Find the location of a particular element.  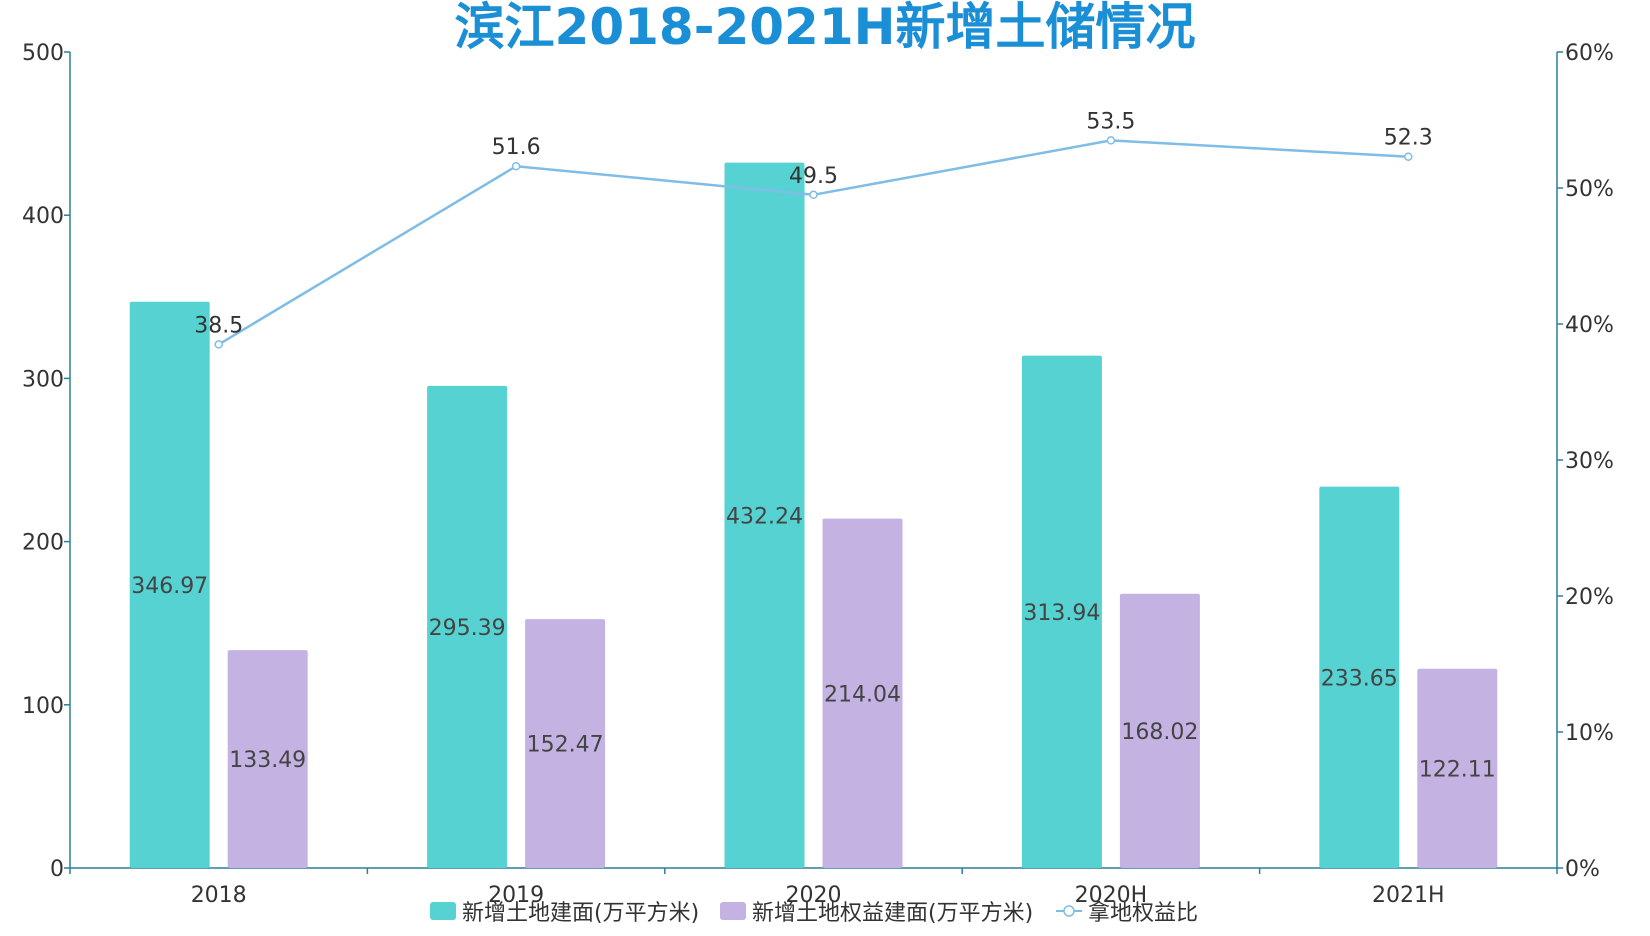

bar-value-label: 152.47 is located at coordinates (565, 745).